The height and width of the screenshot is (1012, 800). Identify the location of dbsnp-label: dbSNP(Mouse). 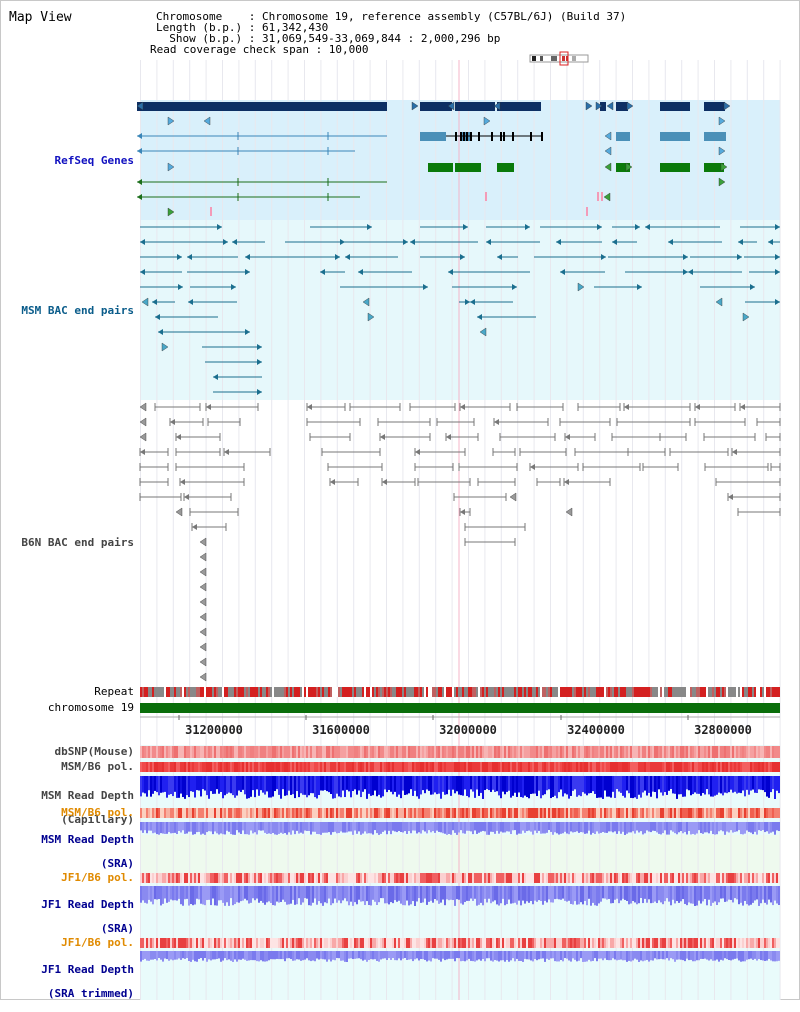
(94, 751).